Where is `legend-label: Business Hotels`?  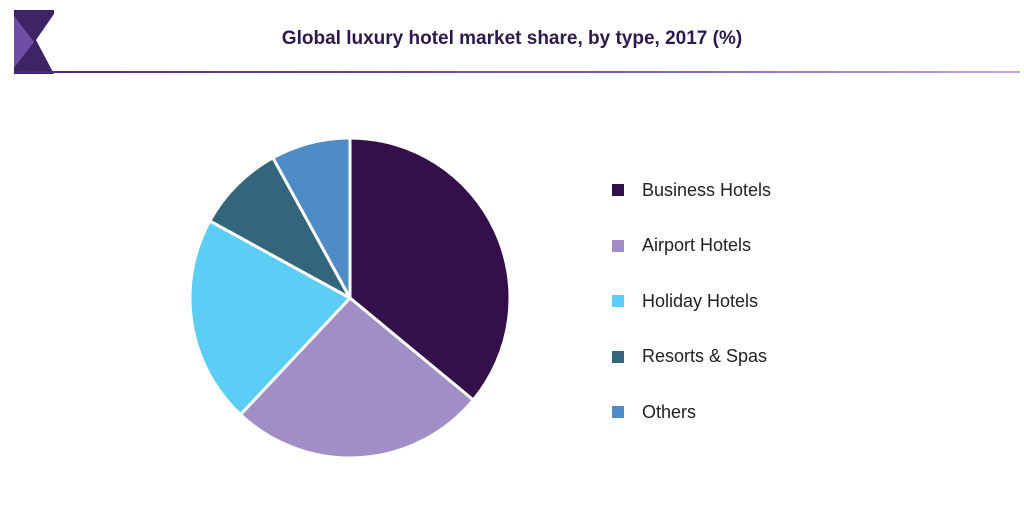
legend-label: Business Hotels is located at coordinates (707, 189).